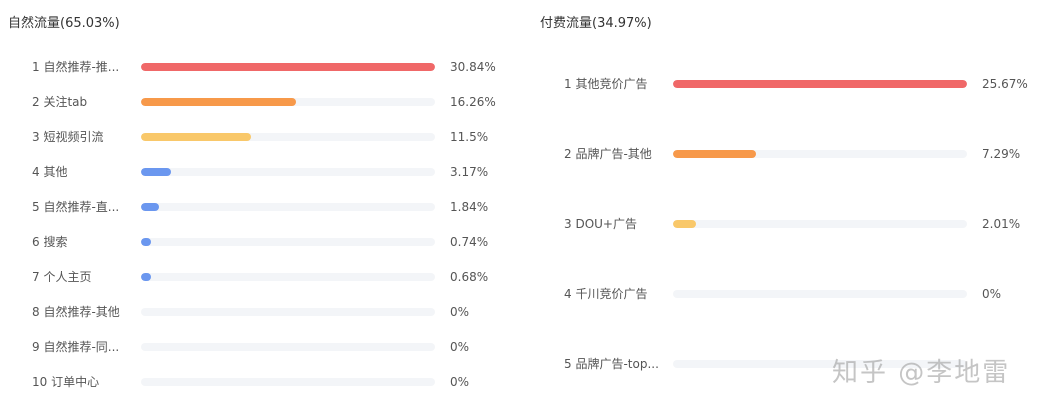  I want to click on value-label: 3.17%, so click(469, 172).